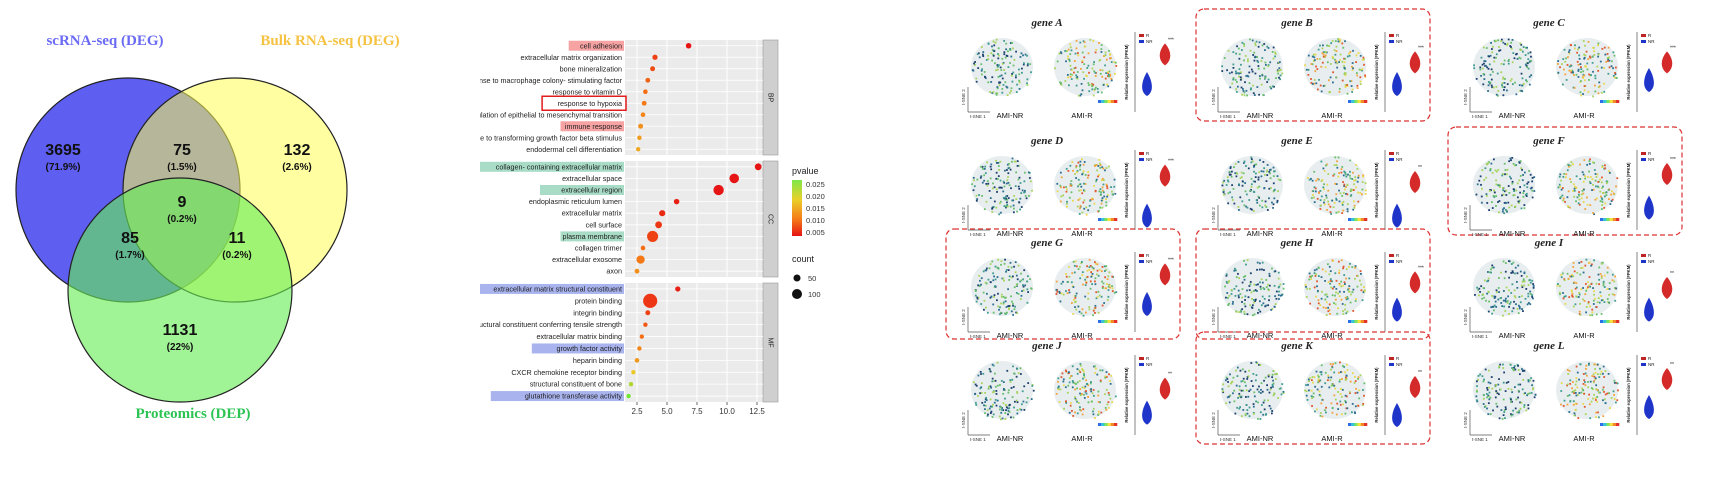 The image size is (1723, 495). I want to click on tsne-colorbar-segment, so click(1608, 424).